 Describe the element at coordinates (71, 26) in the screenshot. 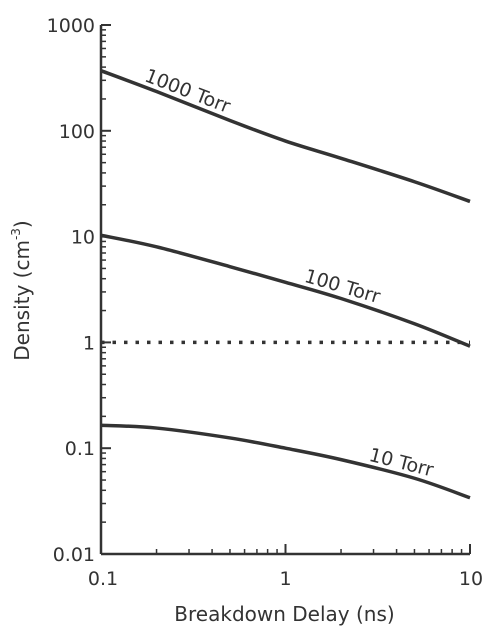

I see `y-tick-label: 1000` at that location.